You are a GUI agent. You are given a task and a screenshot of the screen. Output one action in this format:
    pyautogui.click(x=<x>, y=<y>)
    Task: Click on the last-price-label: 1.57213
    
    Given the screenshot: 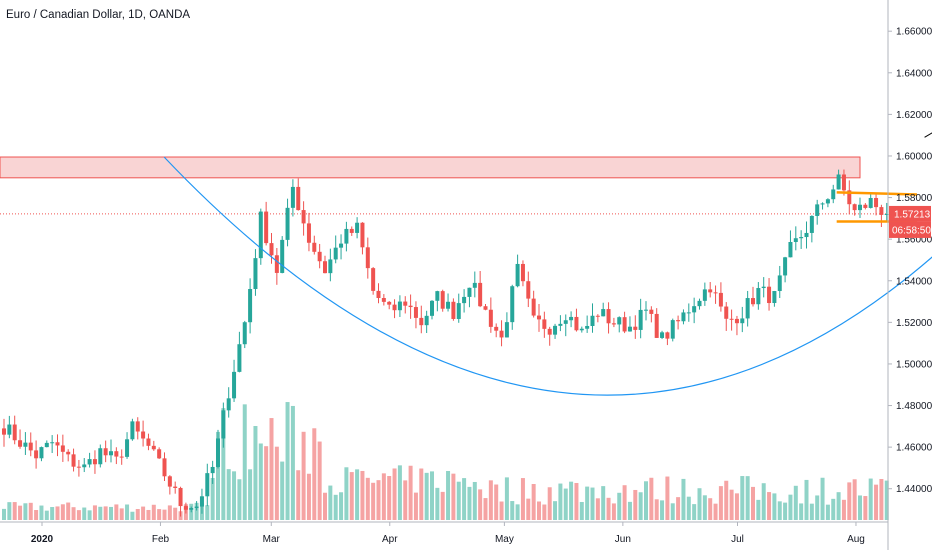 What is the action you would take?
    pyautogui.click(x=912, y=214)
    